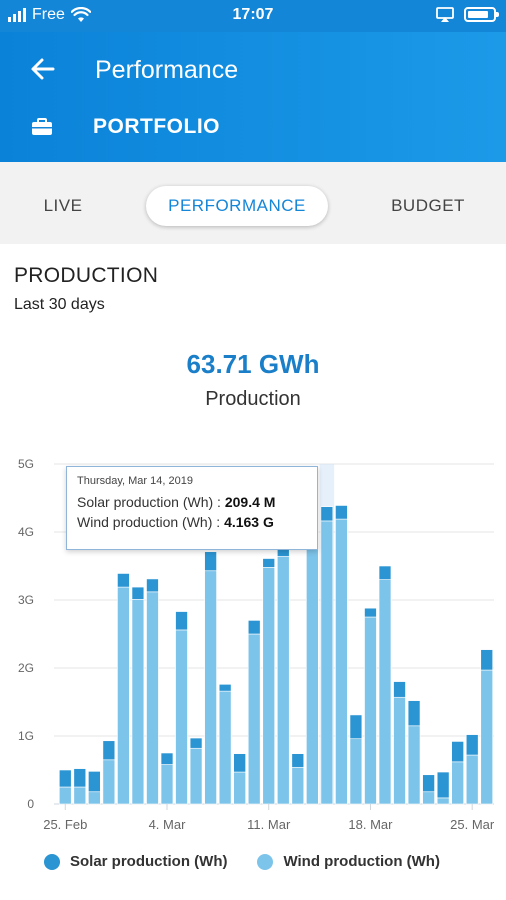  Describe the element at coordinates (253, 14) in the screenshot. I see `status-time: 17:07` at that location.